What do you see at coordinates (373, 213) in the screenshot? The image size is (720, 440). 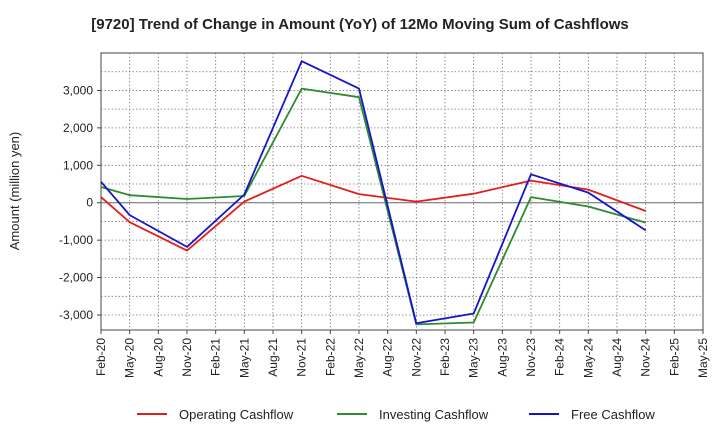 I see `series-line-operating-cashflow` at bounding box center [373, 213].